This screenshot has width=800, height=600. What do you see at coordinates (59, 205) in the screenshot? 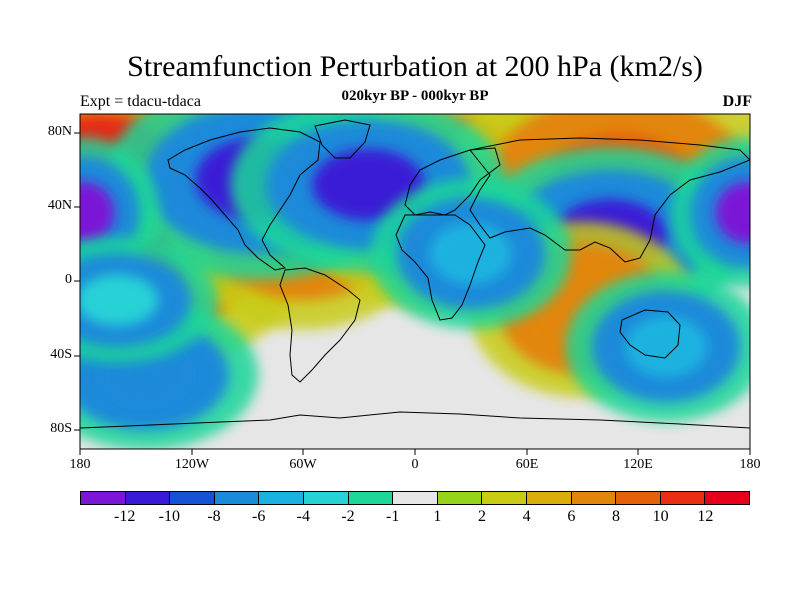
I see `lat-tick-label: 40N` at bounding box center [59, 205].